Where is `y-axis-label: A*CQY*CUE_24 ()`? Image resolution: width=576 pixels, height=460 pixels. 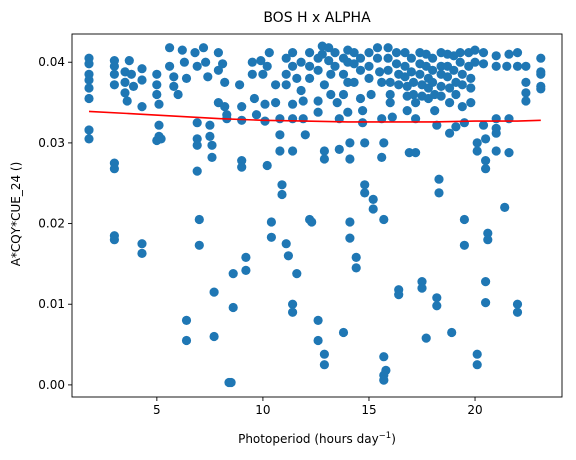
y-axis-label: A*CQY*CUE_24 () is located at coordinates (16, 214).